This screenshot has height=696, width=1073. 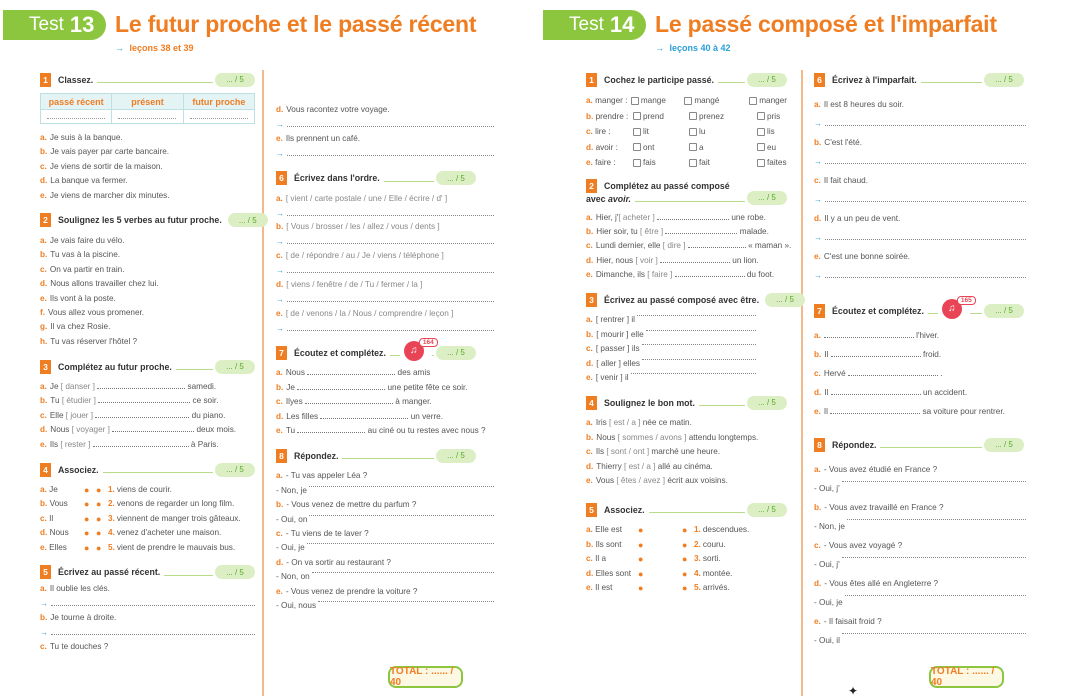 What do you see at coordinates (768, 100) in the screenshot?
I see `checkbox-option: manger` at bounding box center [768, 100].